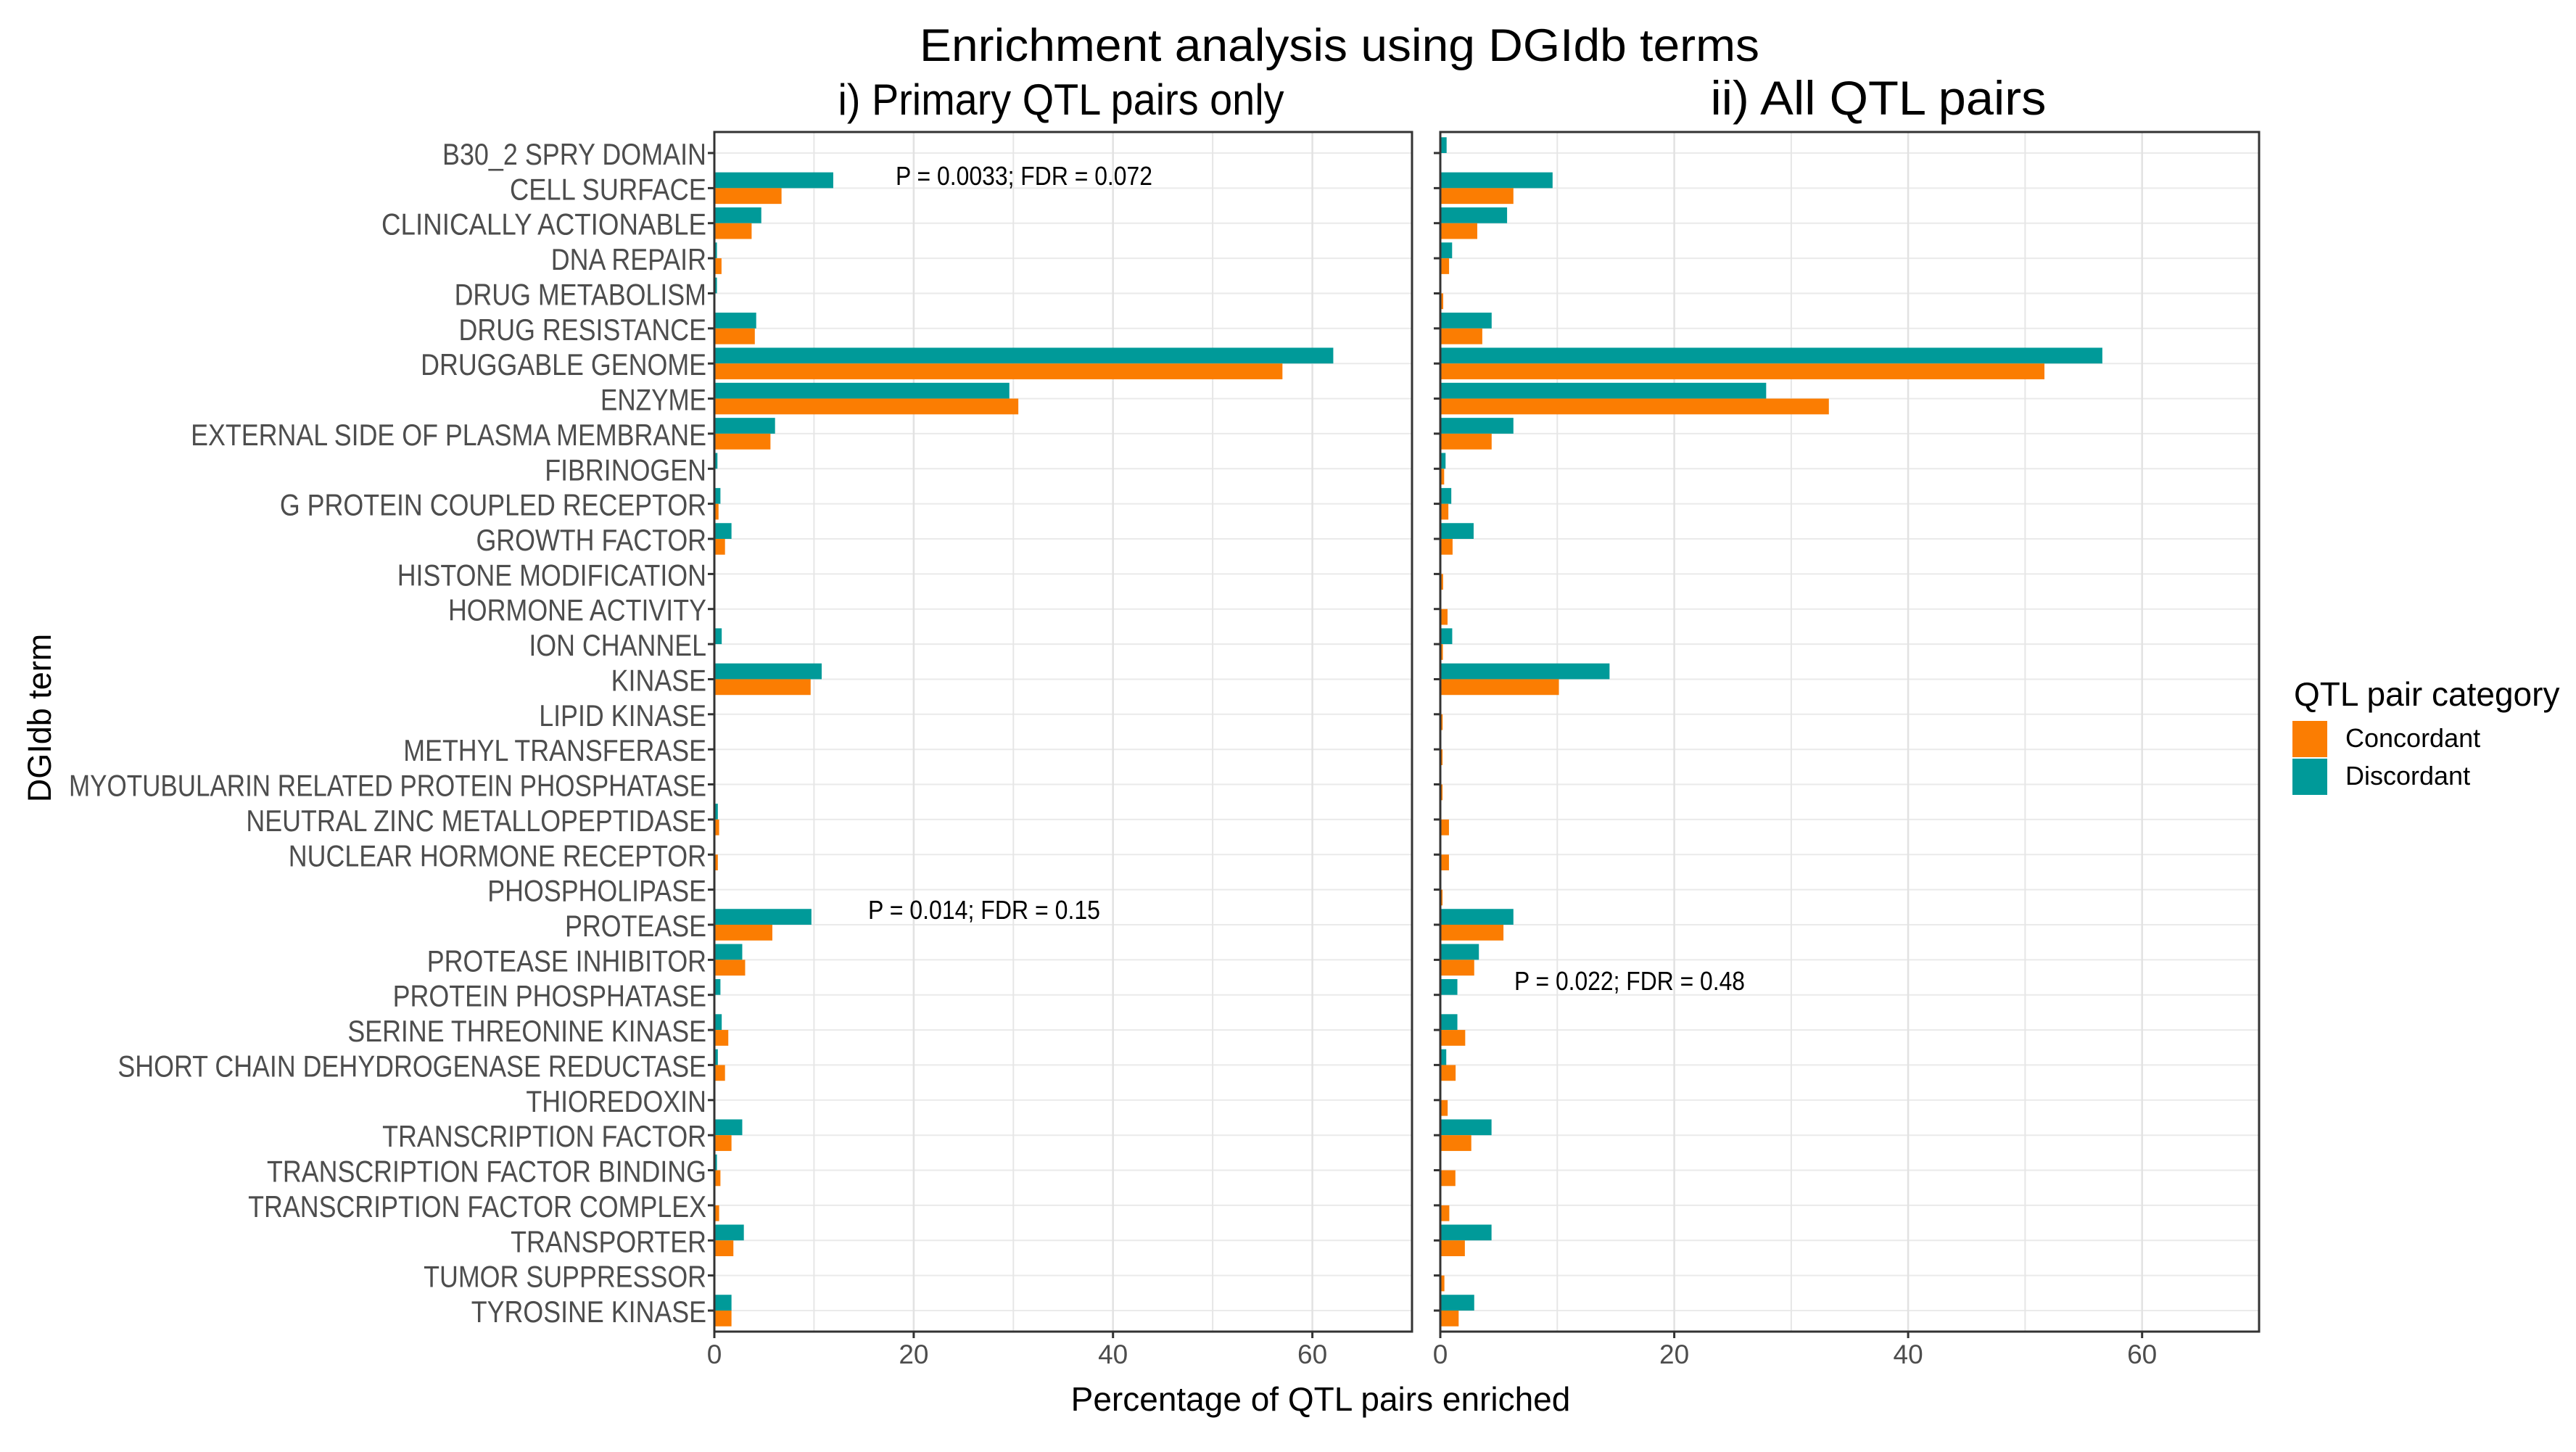 This screenshot has width=2576, height=1452. What do you see at coordinates (580, 295) in the screenshot?
I see `svg-text: DRUG METABOLISM` at bounding box center [580, 295].